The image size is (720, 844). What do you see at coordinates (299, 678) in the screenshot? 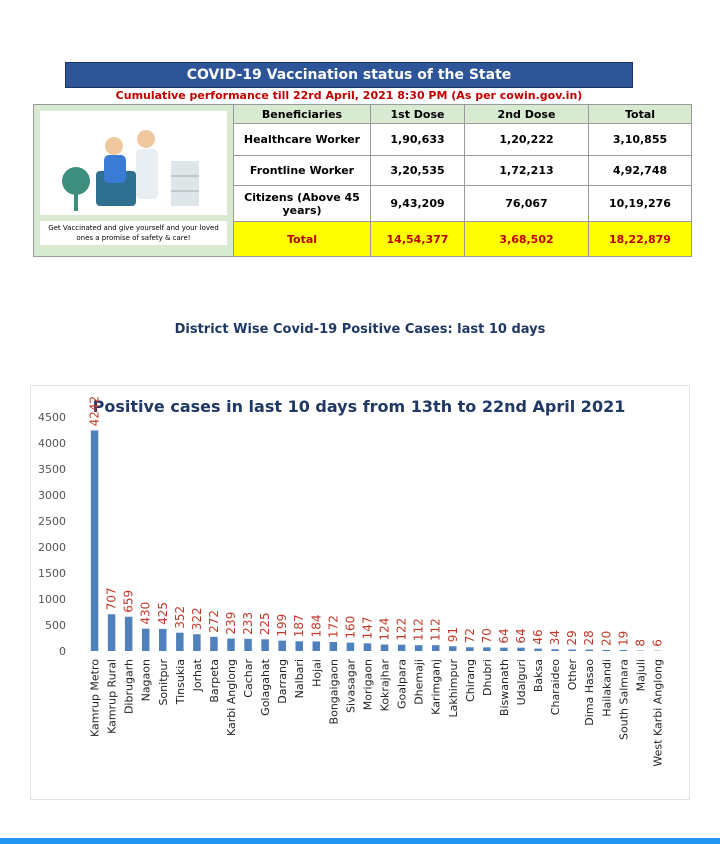
I see `x-tick-label: Nalbari` at bounding box center [299, 678].